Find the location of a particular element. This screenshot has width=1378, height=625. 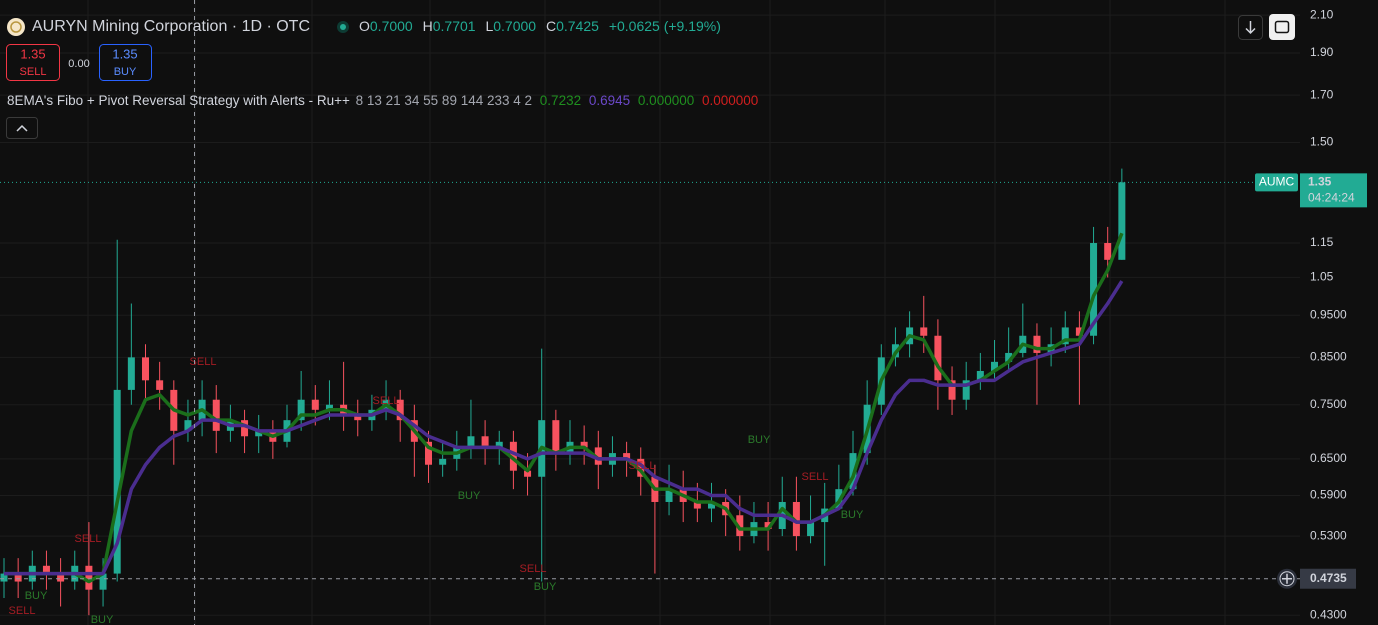

fullscreen-box is located at coordinates (1282, 27).